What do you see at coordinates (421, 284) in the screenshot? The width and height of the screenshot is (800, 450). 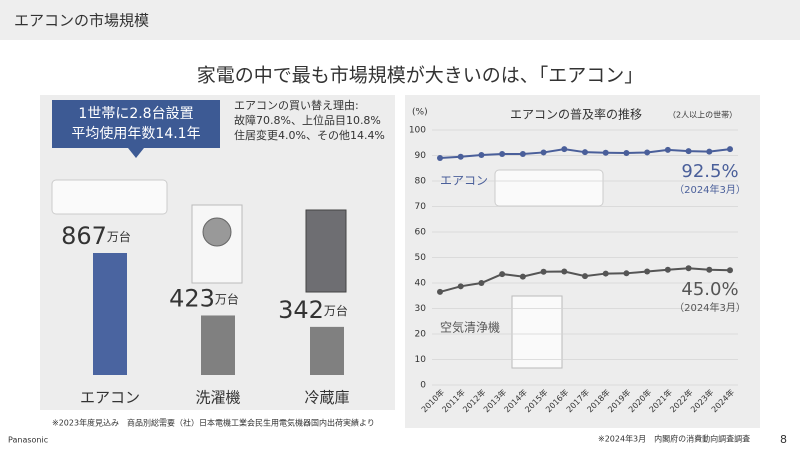 I see `y-tick-label: 40` at bounding box center [421, 284].